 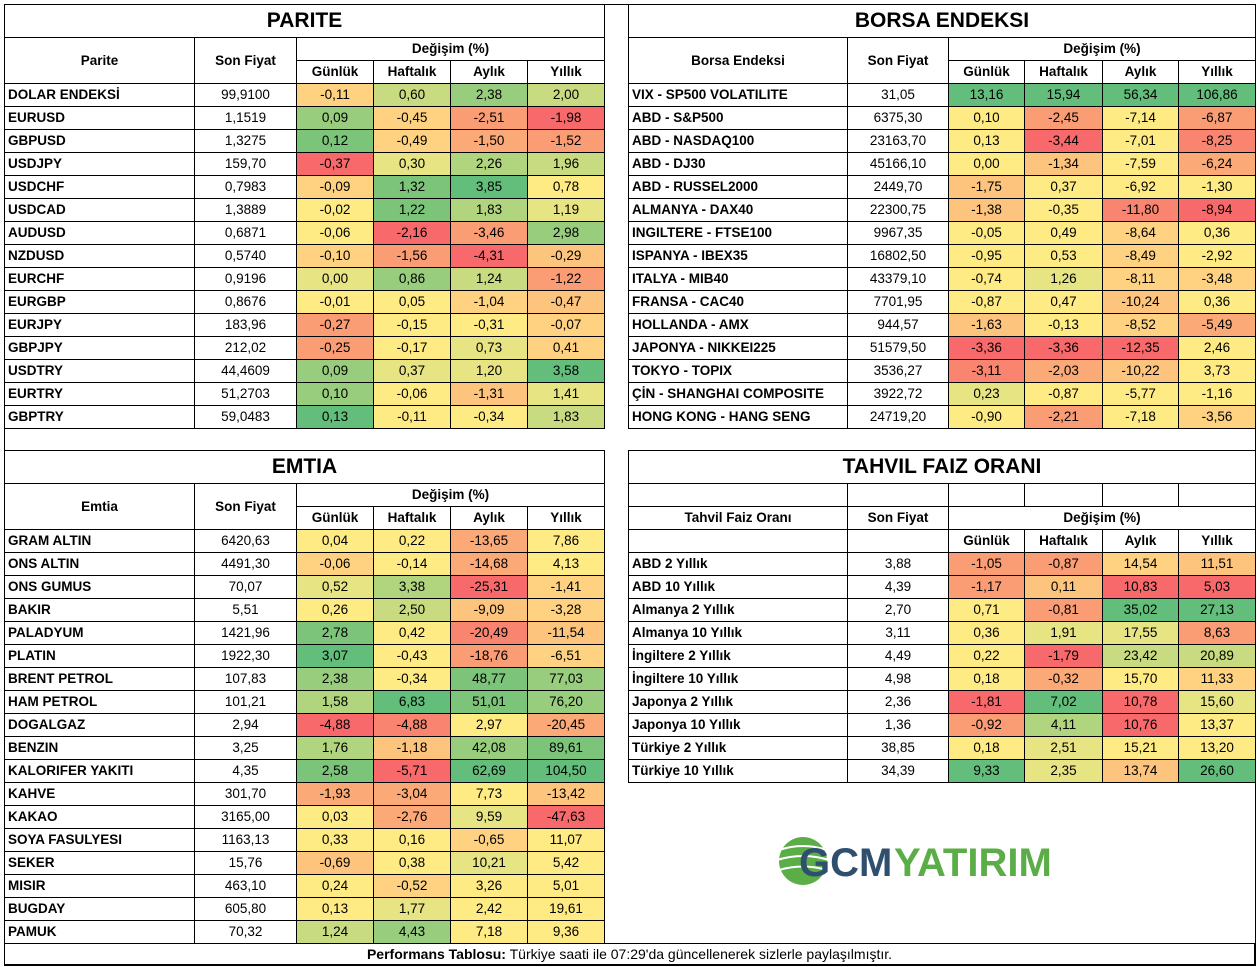 What do you see at coordinates (489, 633) in the screenshot?
I see `change-cell-aylik: -20,49` at bounding box center [489, 633].